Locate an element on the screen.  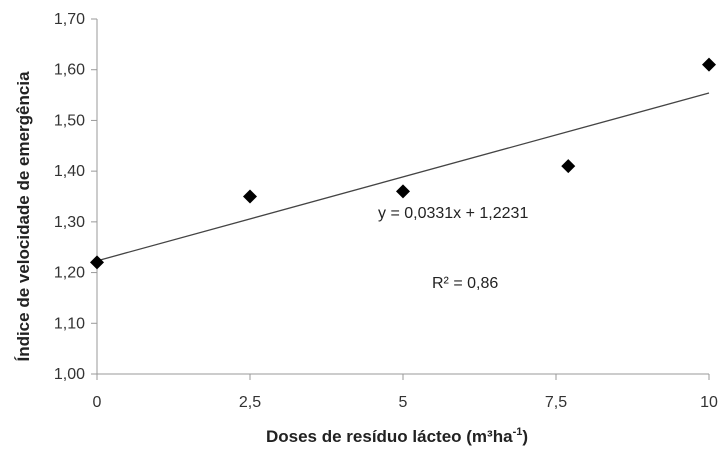
y-axis-ticks: 1,00 1,10 1,20 1,30 1,40 1,50 1,60 1,70 is located at coordinates (75, 197).